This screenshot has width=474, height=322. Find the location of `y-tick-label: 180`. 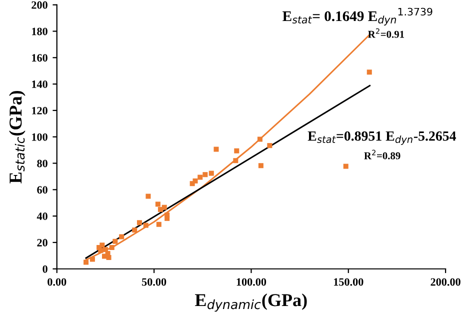

y-tick-label: 180 is located at coordinates (40, 32).